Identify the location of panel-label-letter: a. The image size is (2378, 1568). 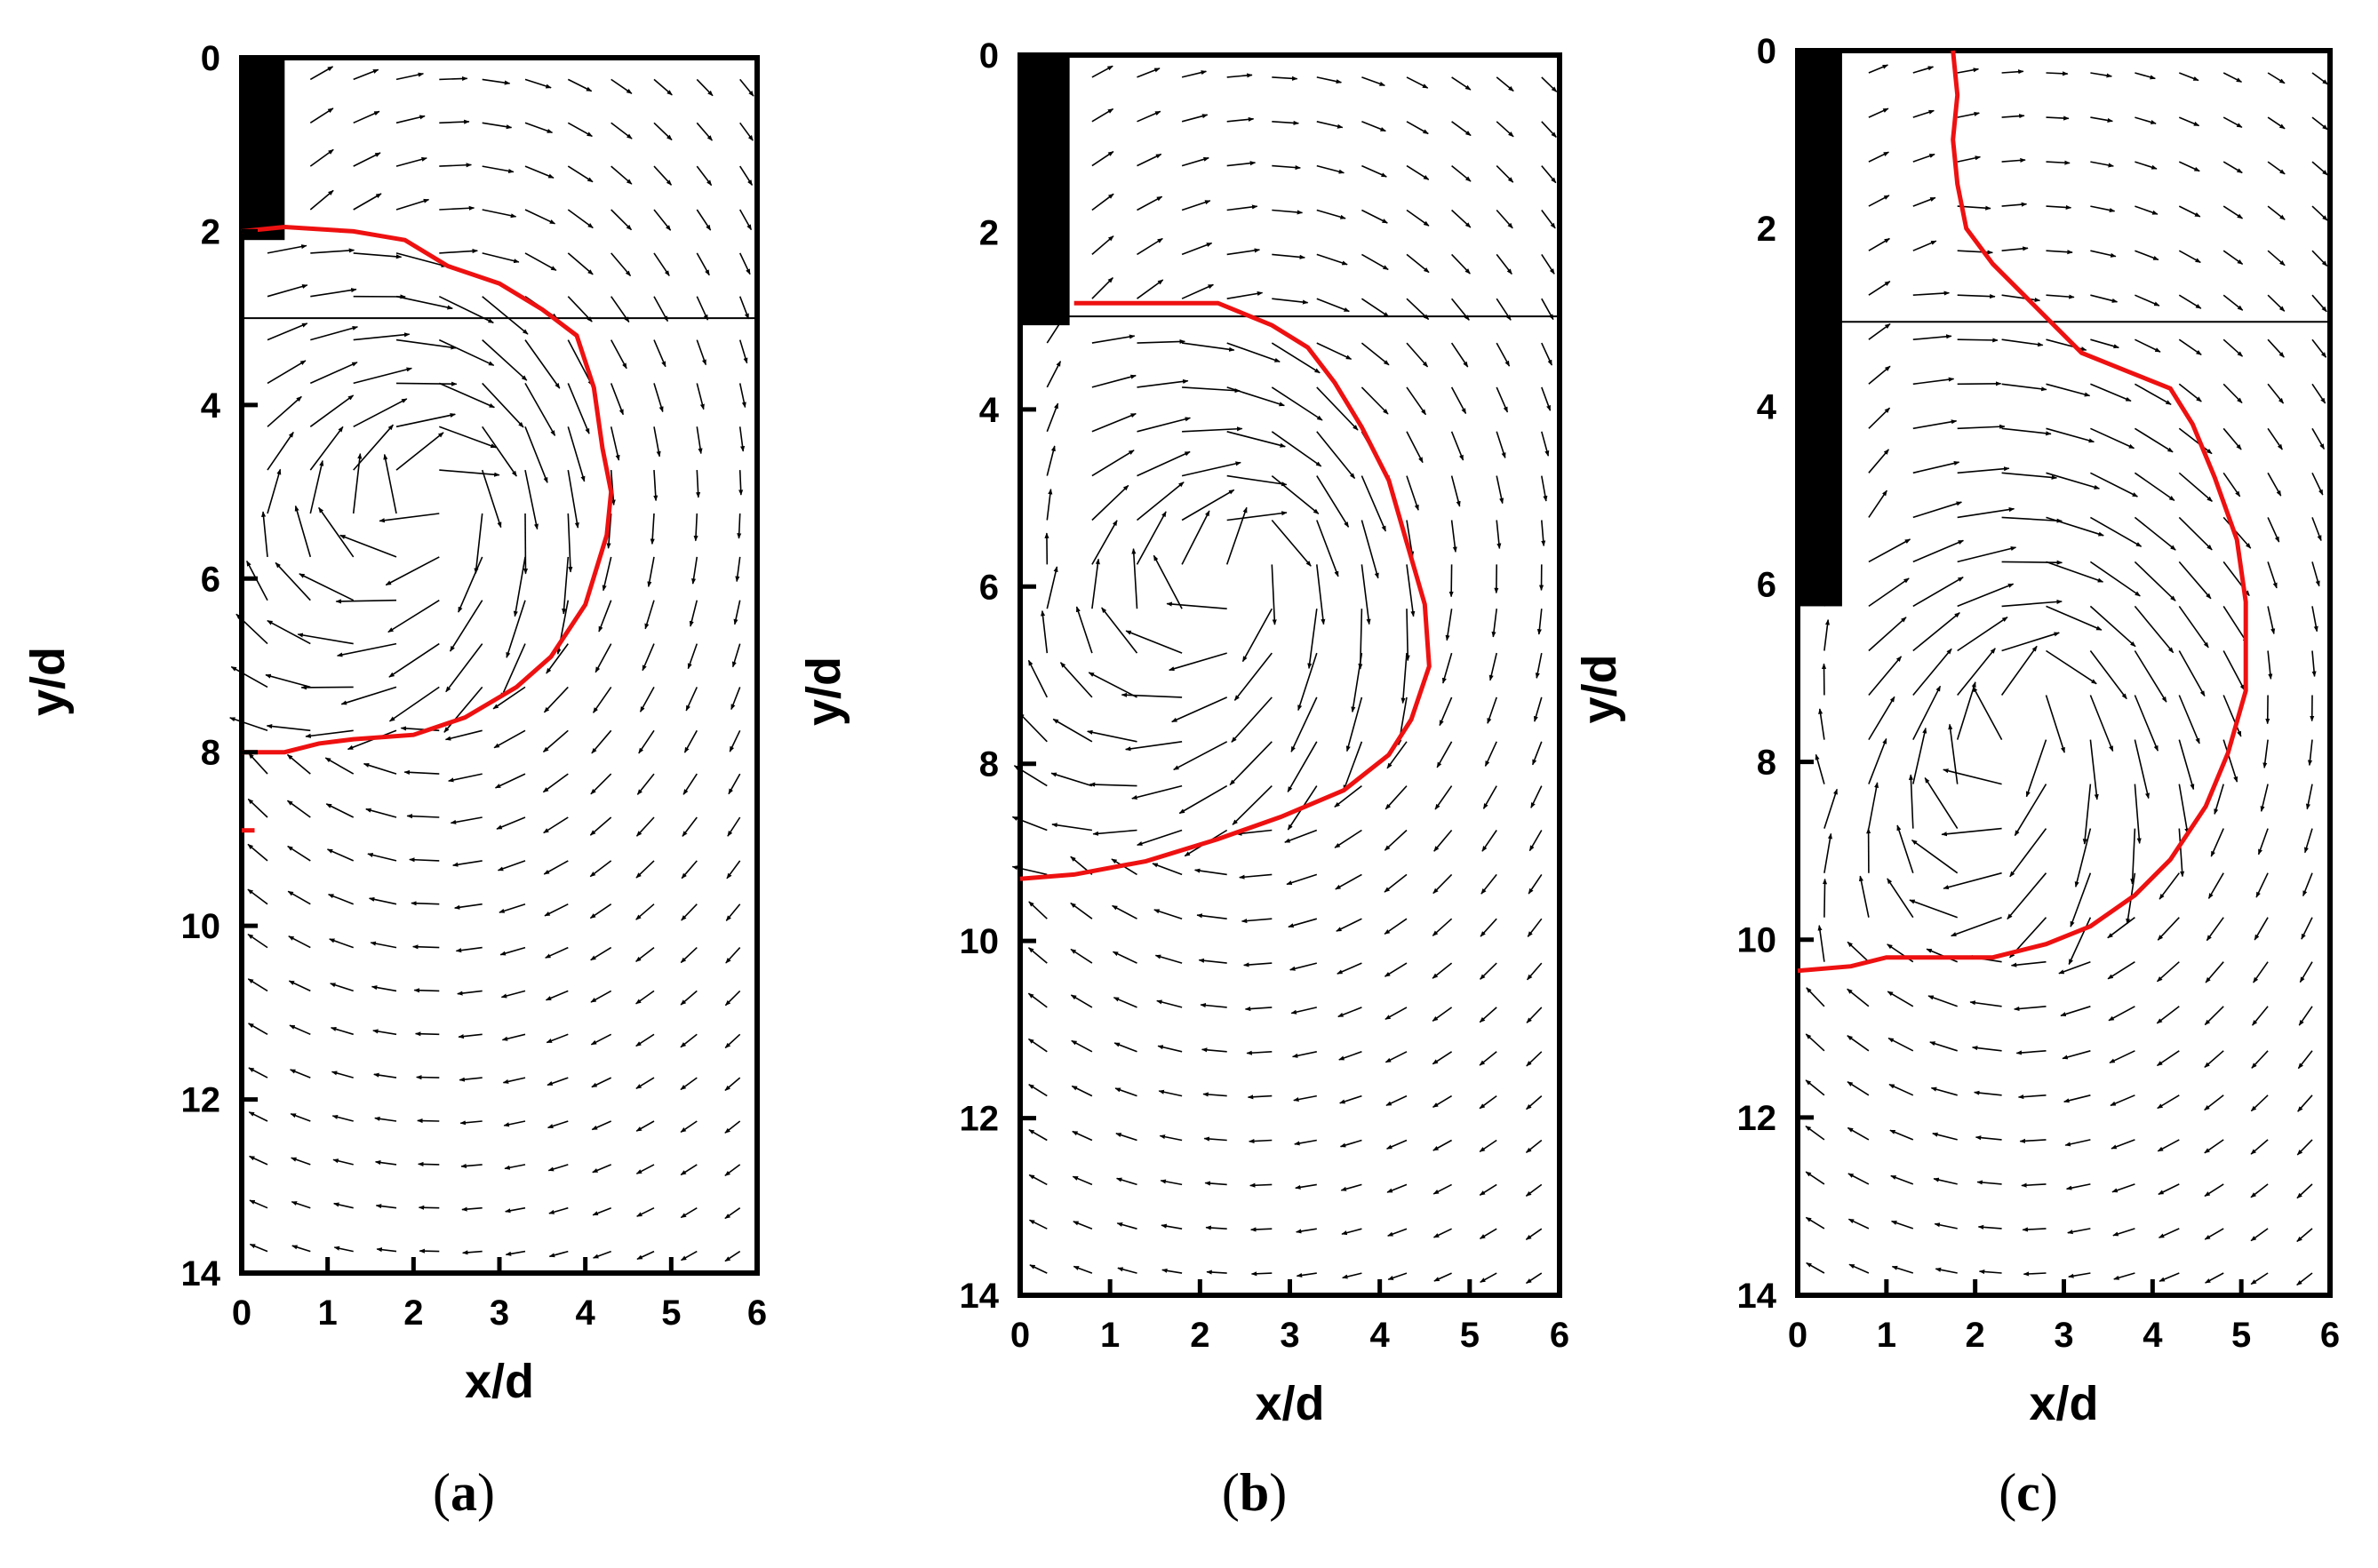
(464, 1493).